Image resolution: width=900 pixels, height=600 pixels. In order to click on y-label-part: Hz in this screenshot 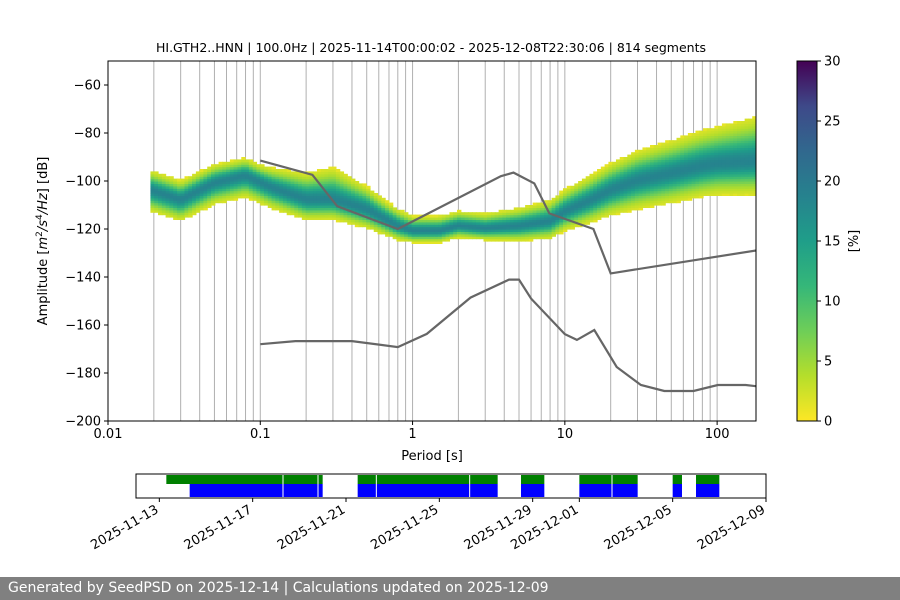, I will do `click(43, 201)`.